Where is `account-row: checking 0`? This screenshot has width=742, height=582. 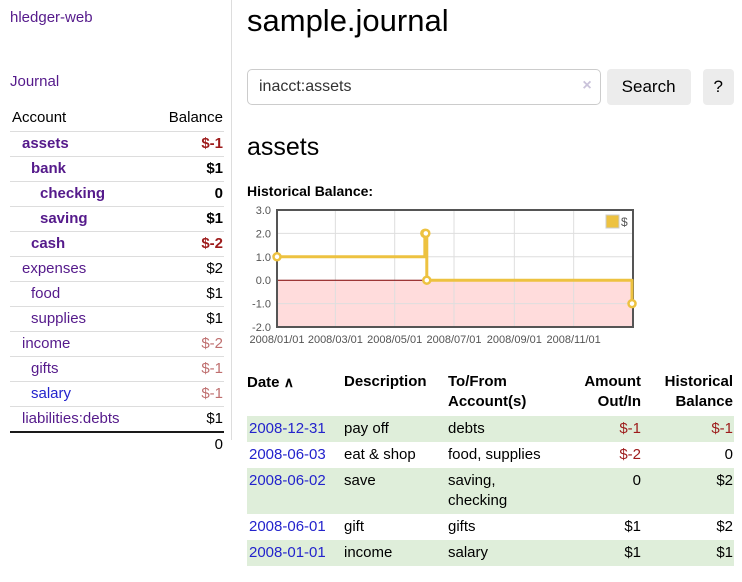 account-row: checking 0 is located at coordinates (117, 194).